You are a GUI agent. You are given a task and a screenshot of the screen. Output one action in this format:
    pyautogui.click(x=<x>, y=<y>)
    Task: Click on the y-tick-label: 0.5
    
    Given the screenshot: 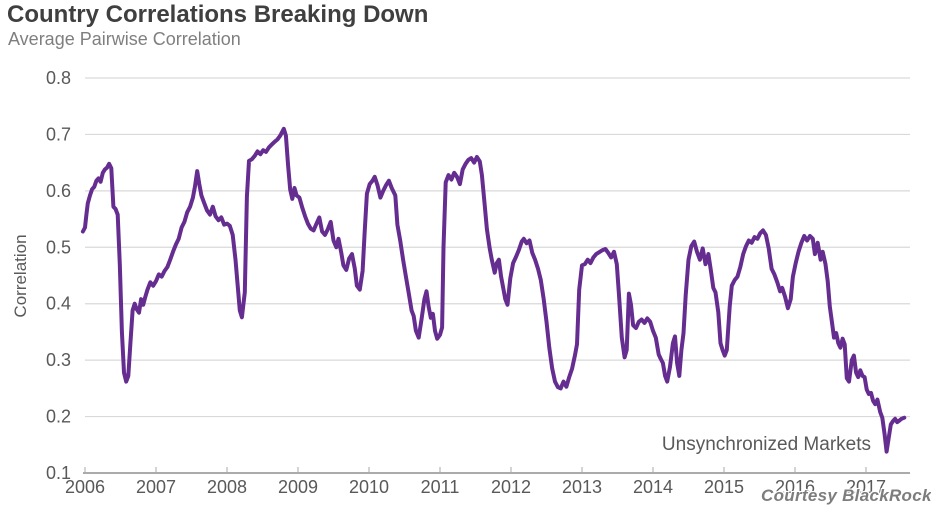 What is the action you would take?
    pyautogui.click(x=58, y=247)
    